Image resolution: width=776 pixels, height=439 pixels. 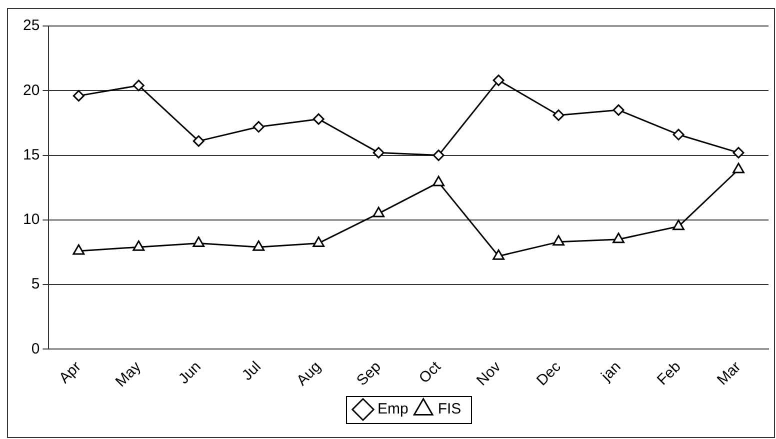 What do you see at coordinates (450, 409) in the screenshot?
I see `legend-label: FIS` at bounding box center [450, 409].